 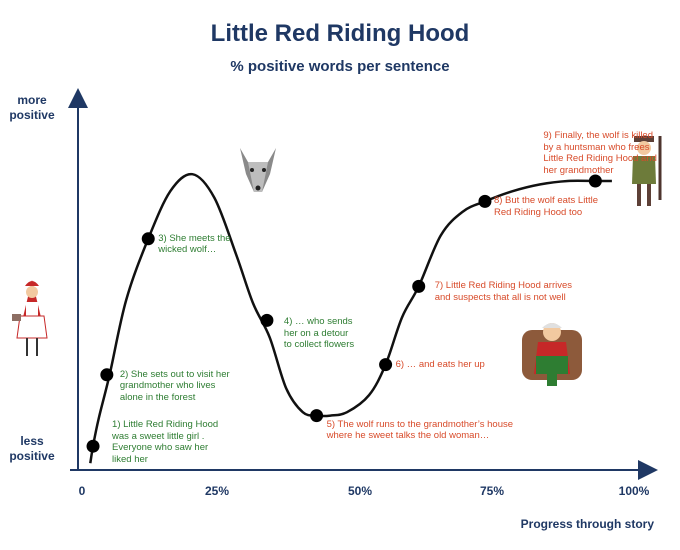 I want to click on x-tick-50: 50%, so click(x=360, y=491).